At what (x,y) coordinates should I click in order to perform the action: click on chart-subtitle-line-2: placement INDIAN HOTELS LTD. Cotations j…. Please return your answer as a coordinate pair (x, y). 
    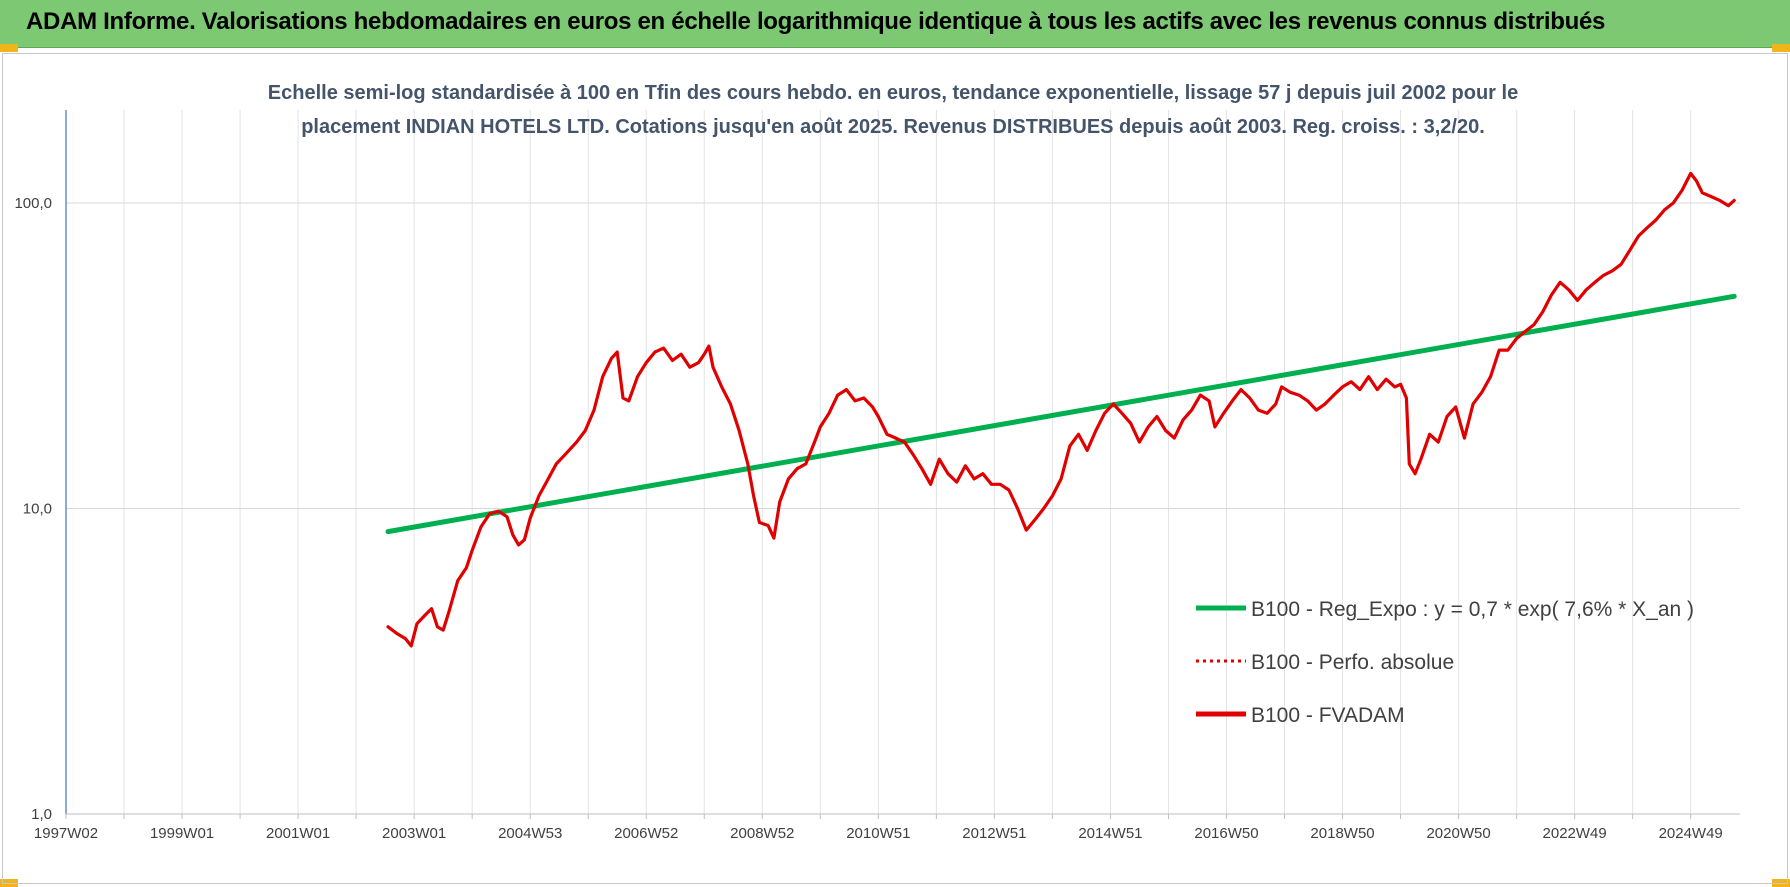
    Looking at the image, I should click on (893, 127).